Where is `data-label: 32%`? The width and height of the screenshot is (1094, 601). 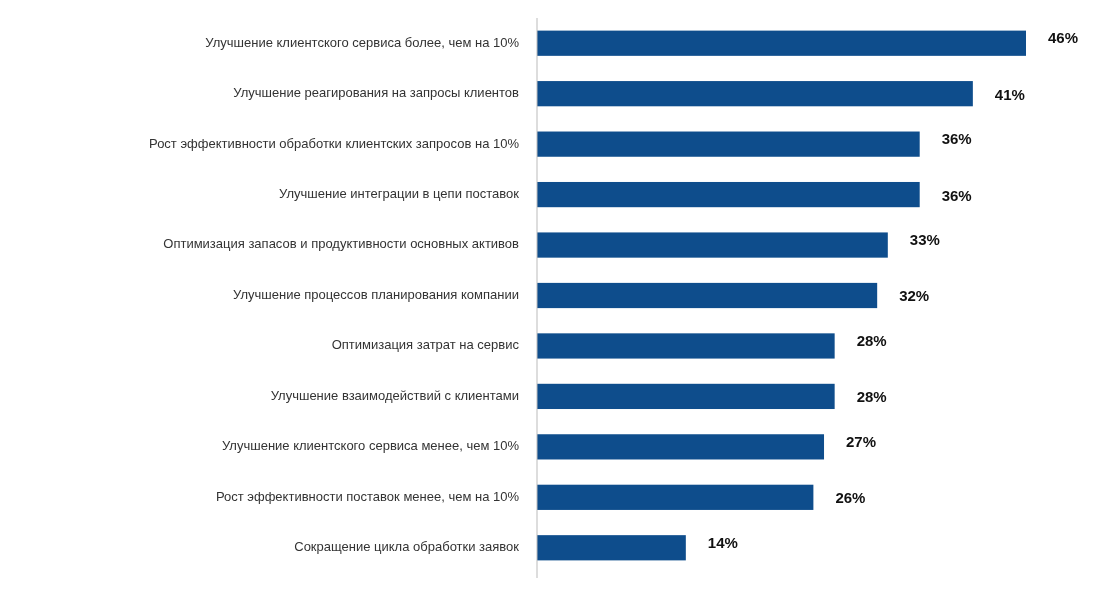
data-label: 32% is located at coordinates (914, 296).